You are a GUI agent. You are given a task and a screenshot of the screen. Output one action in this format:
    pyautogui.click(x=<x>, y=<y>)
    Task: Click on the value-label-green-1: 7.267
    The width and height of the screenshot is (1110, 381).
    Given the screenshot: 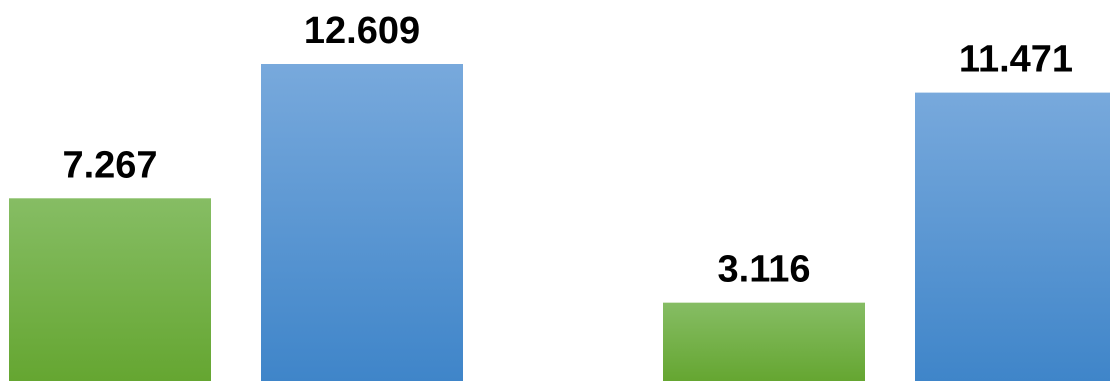 What is the action you would take?
    pyautogui.click(x=109, y=165)
    